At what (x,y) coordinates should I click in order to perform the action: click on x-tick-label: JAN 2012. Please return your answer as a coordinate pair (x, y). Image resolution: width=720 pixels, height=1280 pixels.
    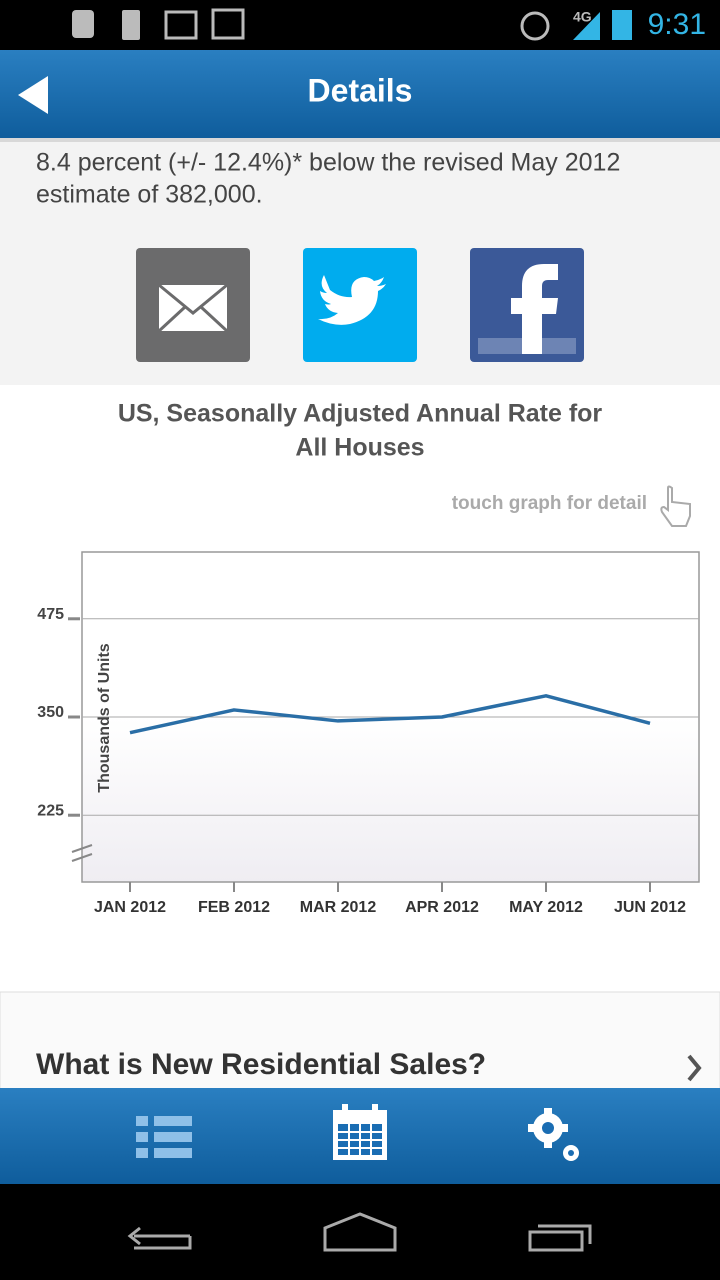
    Looking at the image, I should click on (130, 907).